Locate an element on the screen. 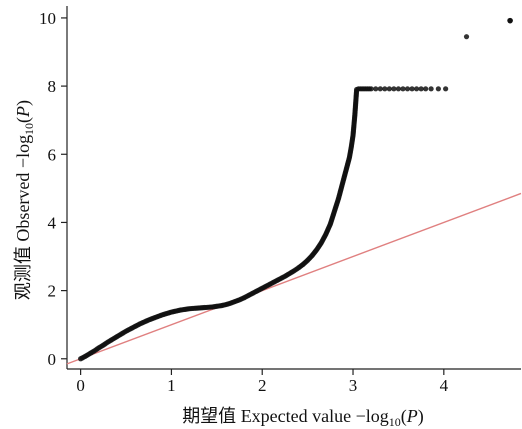 Image resolution: width=522 pixels, height=429 pixels. y-axis-label-en: Observed −log is located at coordinates (23, 188).